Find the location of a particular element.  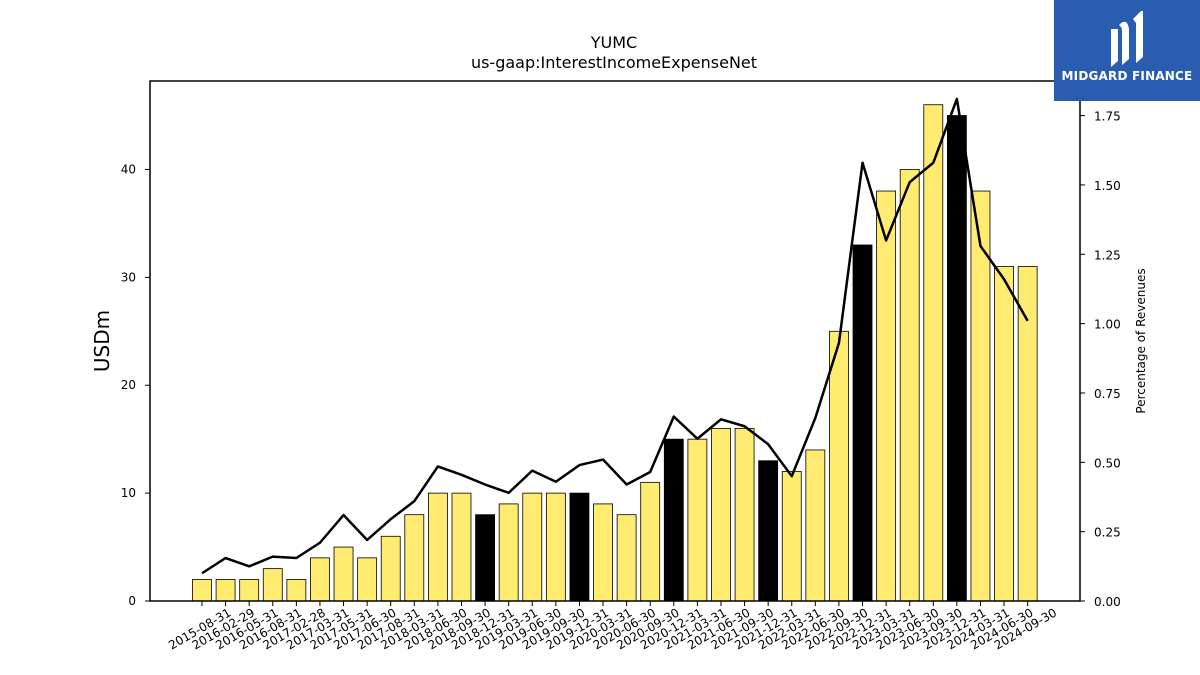

left-axis: 0 10 20 30 40 is located at coordinates (135, 385).